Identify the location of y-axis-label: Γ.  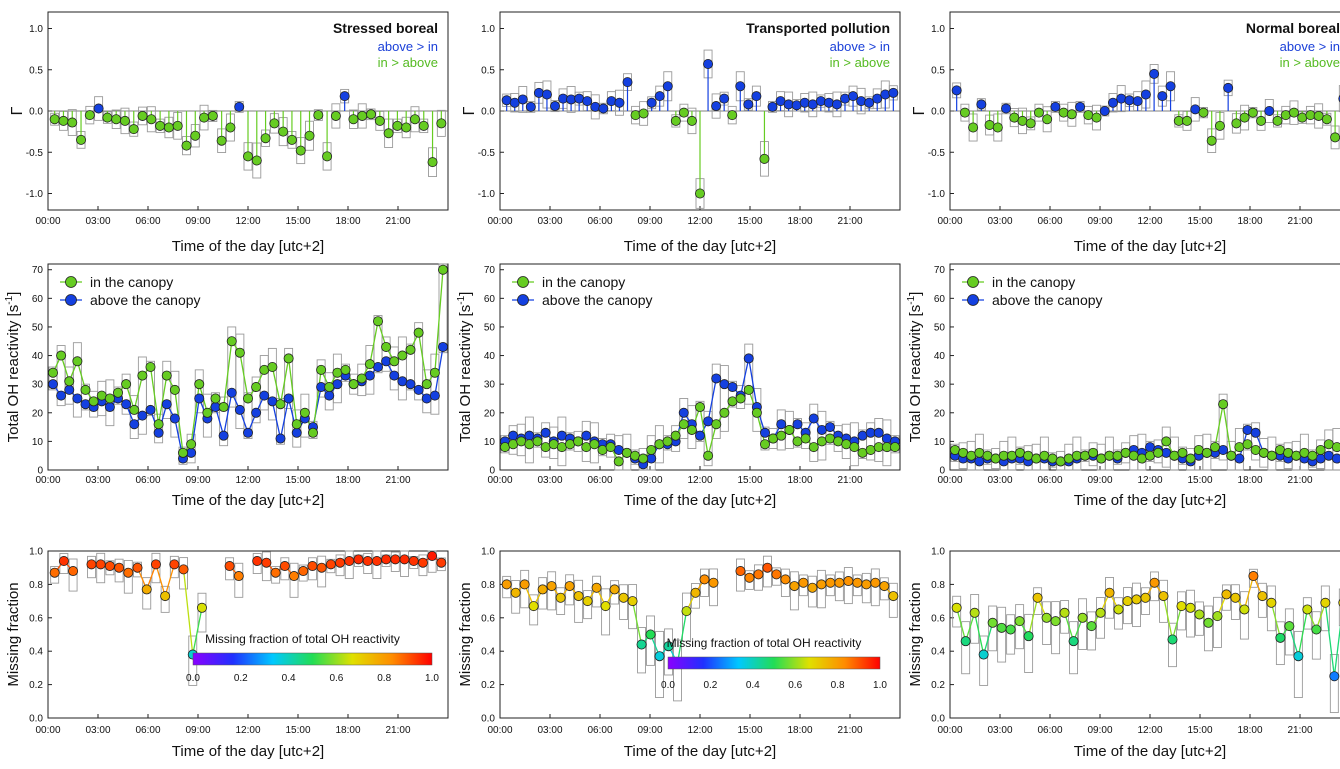
(17, 110).